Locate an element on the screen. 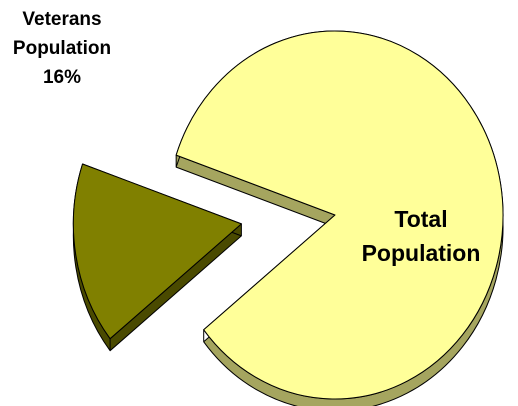  label-veterans-population: Veterans Population 16% is located at coordinates (62, 48).